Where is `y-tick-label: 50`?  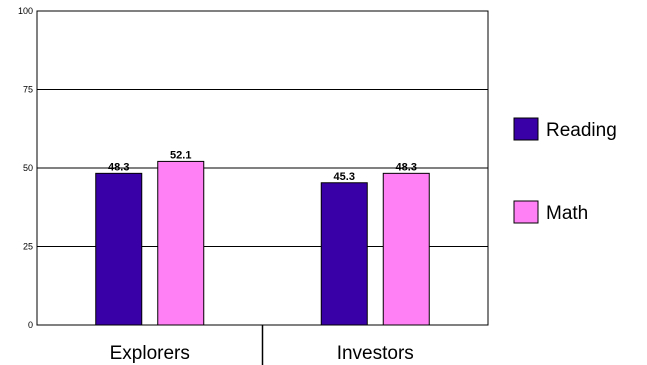 y-tick-label: 50 is located at coordinates (28, 168).